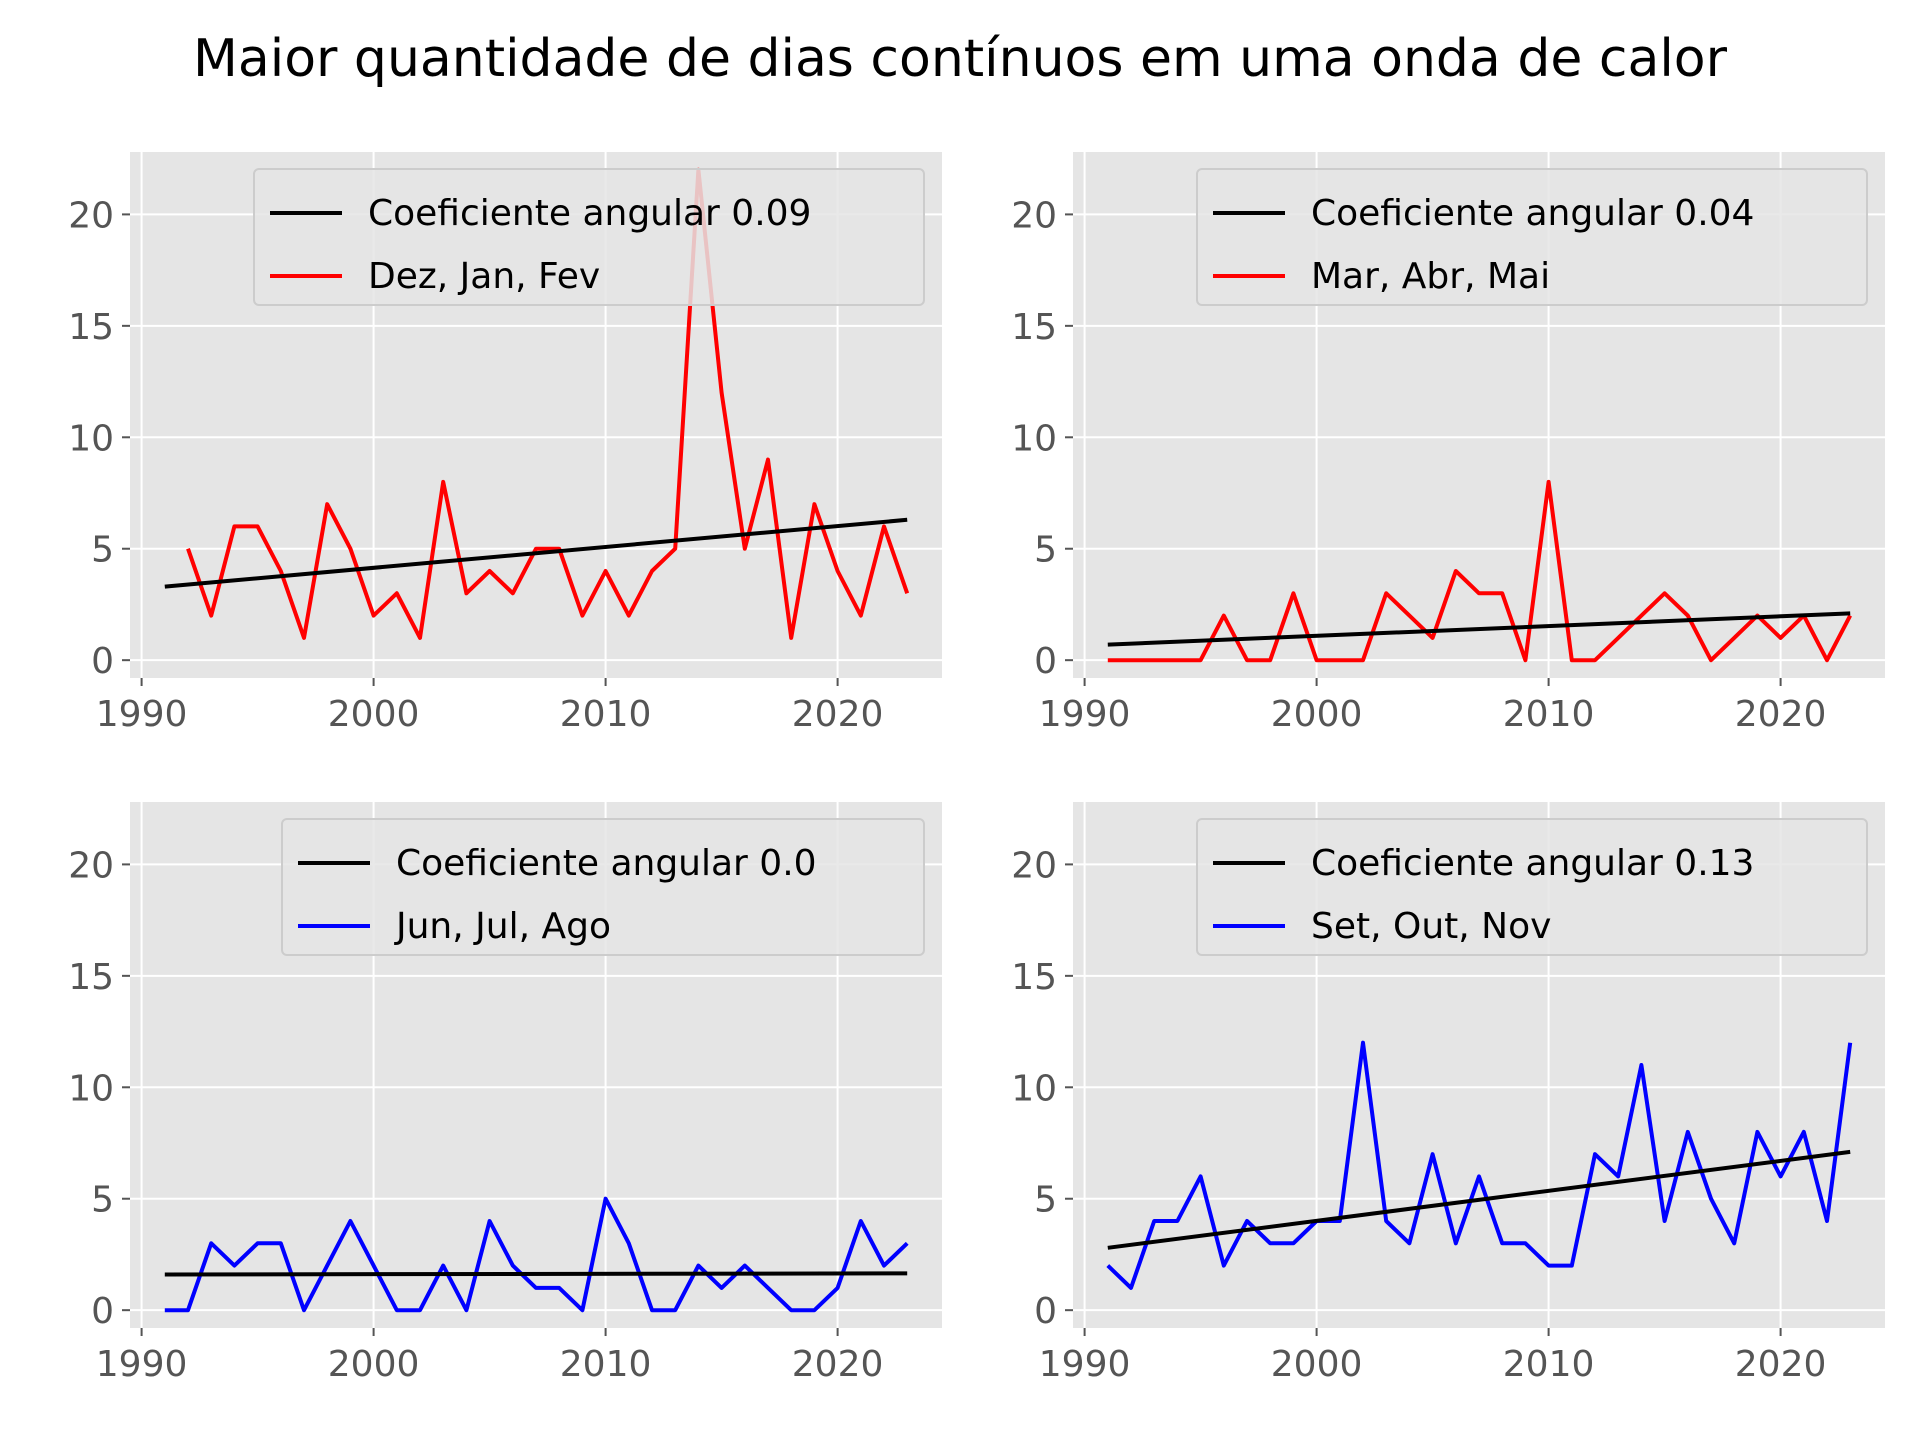  What do you see at coordinates (484, 276) in the screenshot?
I see `legend-label: Dez, Jan, Fev` at bounding box center [484, 276].